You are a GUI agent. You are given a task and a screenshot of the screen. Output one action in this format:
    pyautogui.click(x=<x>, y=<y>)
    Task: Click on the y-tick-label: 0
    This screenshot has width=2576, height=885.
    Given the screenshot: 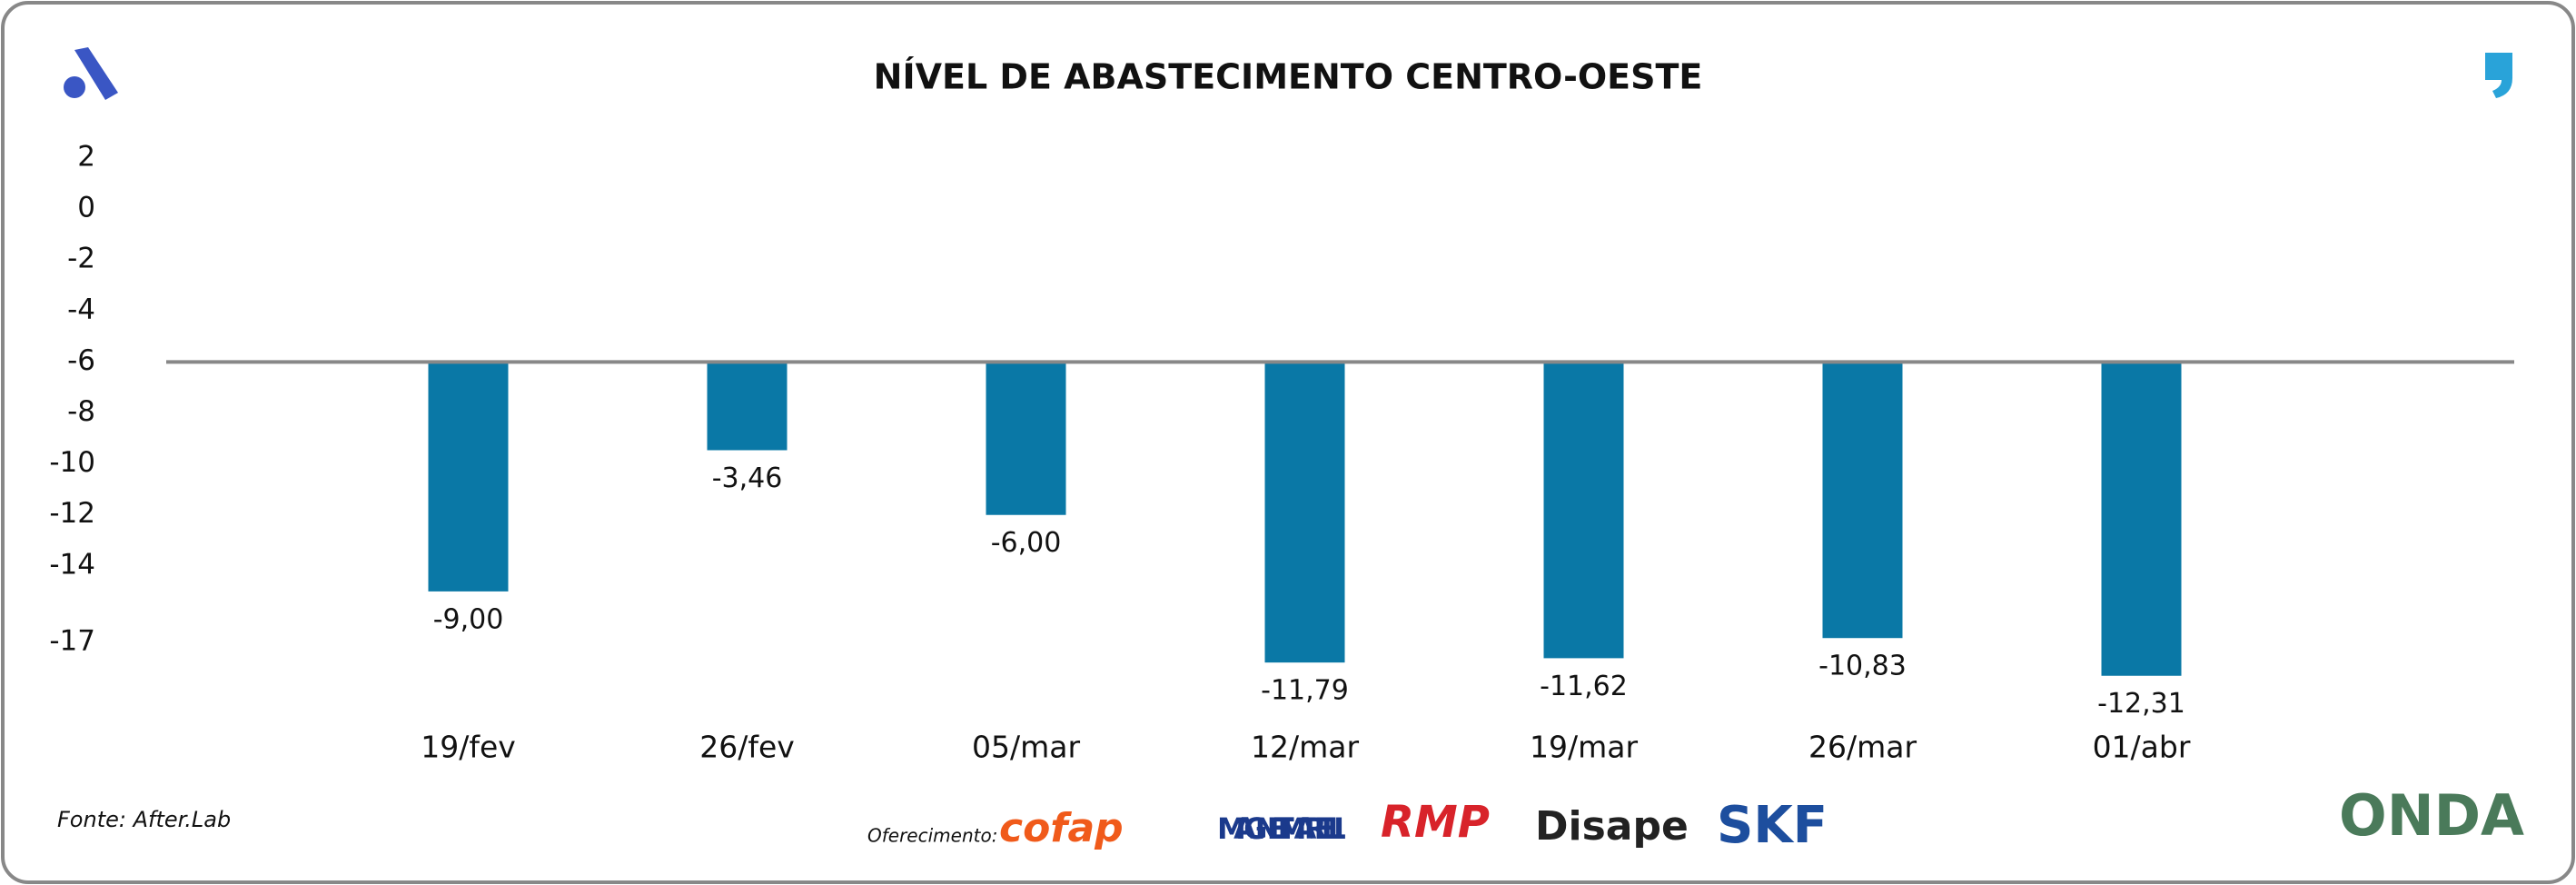 What is the action you would take?
    pyautogui.click(x=86, y=208)
    